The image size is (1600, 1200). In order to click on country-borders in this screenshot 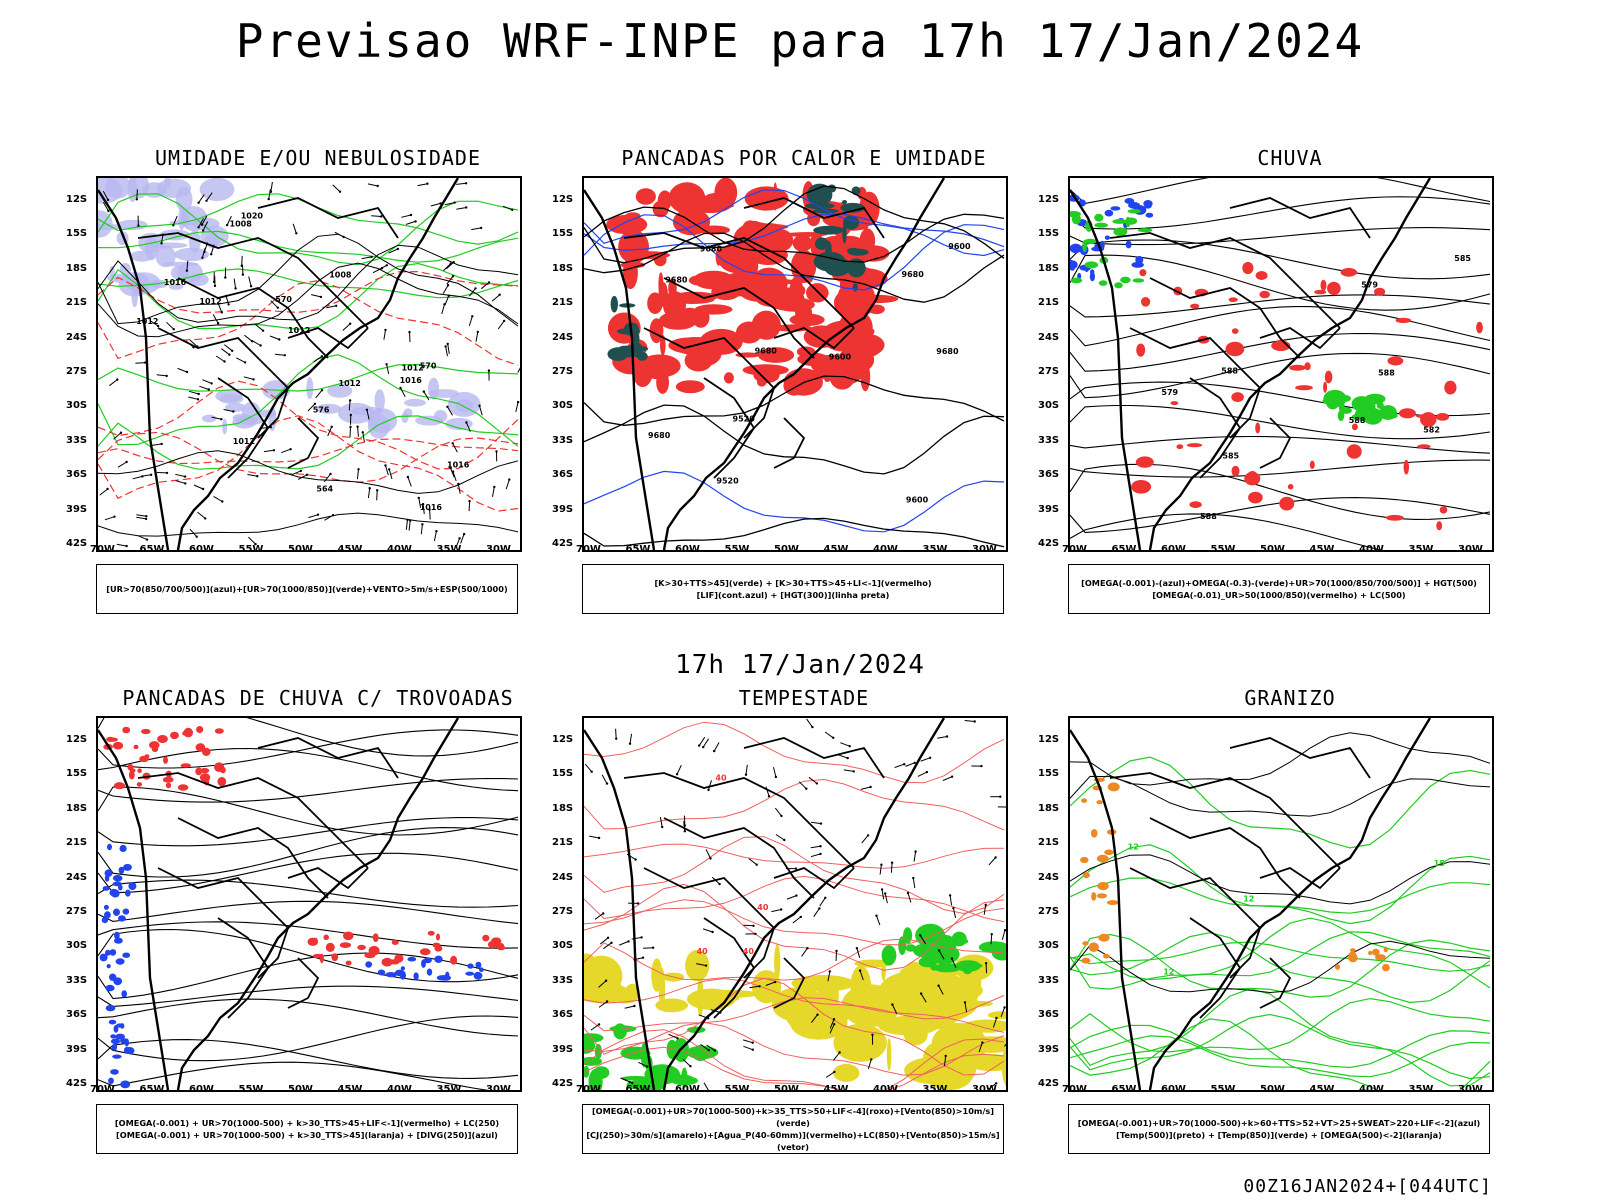, I will do `click(1240, 338)`.